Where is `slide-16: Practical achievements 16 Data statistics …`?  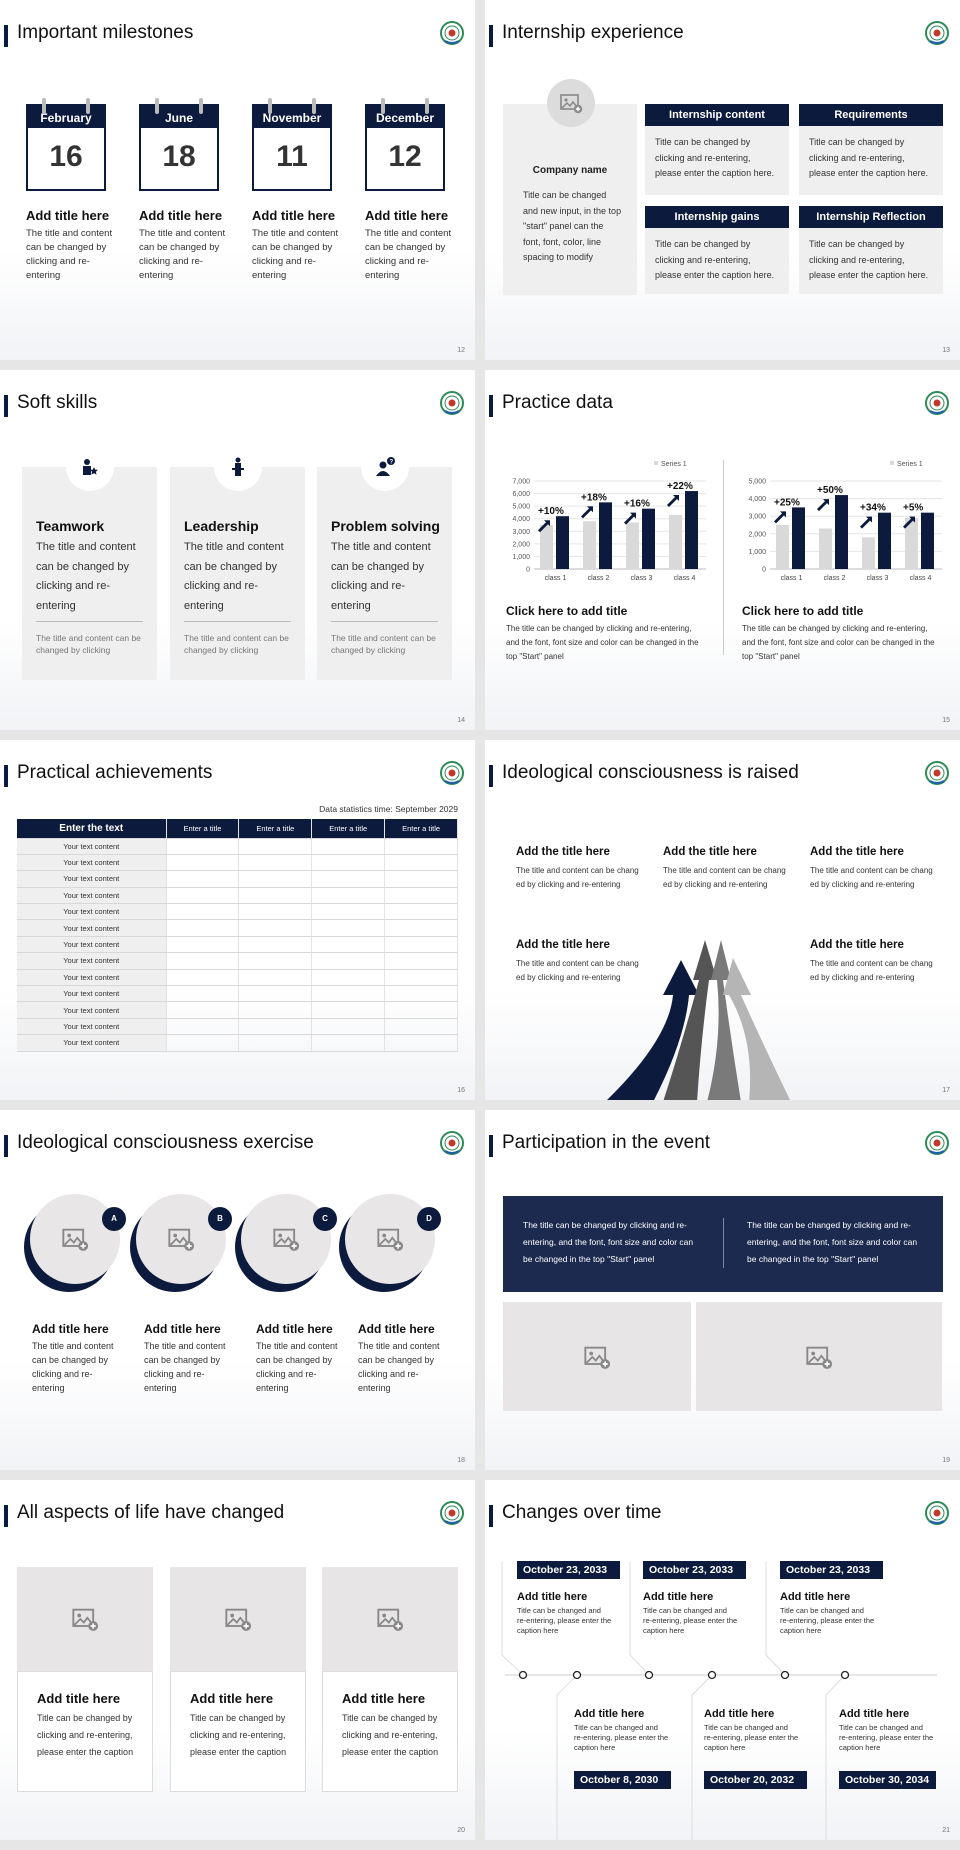
slide-16: Practical achievements 16 Data statistics … is located at coordinates (237, 920).